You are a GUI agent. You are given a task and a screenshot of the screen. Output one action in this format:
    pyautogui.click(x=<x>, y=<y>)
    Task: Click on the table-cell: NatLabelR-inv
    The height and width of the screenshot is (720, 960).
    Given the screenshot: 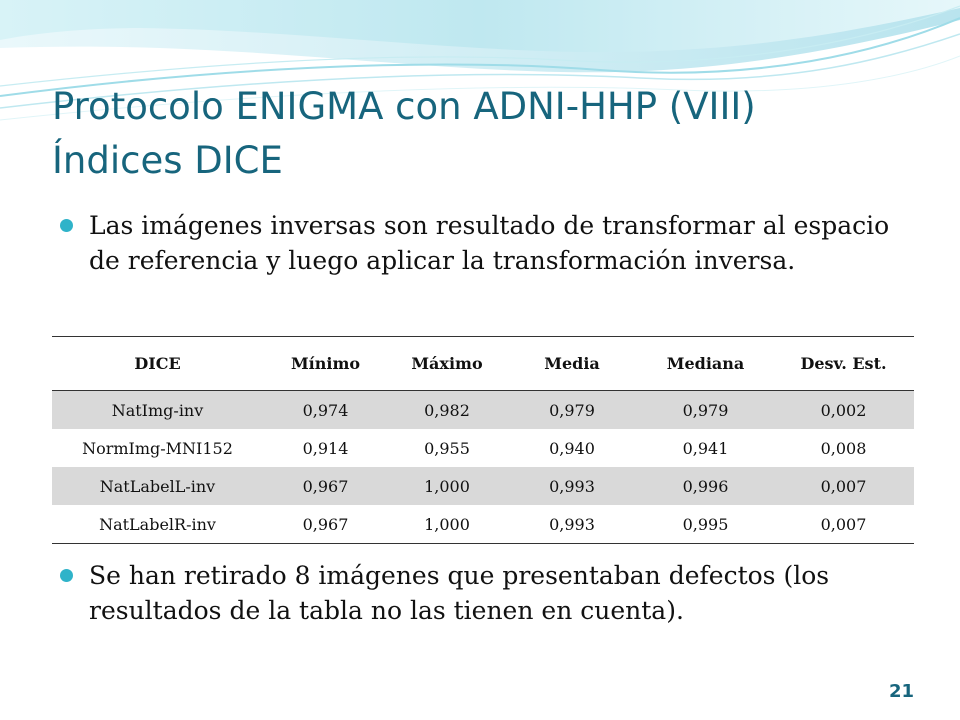 What is the action you would take?
    pyautogui.click(x=157, y=524)
    